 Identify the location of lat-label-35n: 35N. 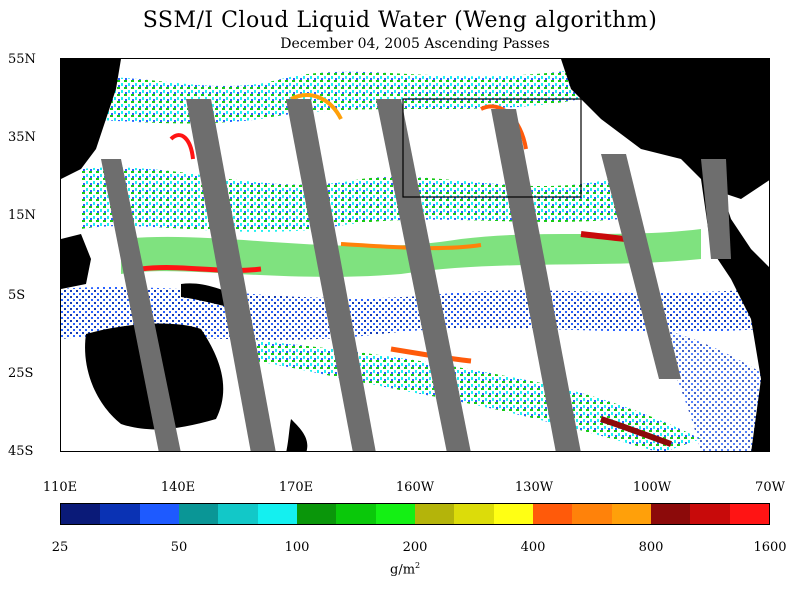
(22, 137).